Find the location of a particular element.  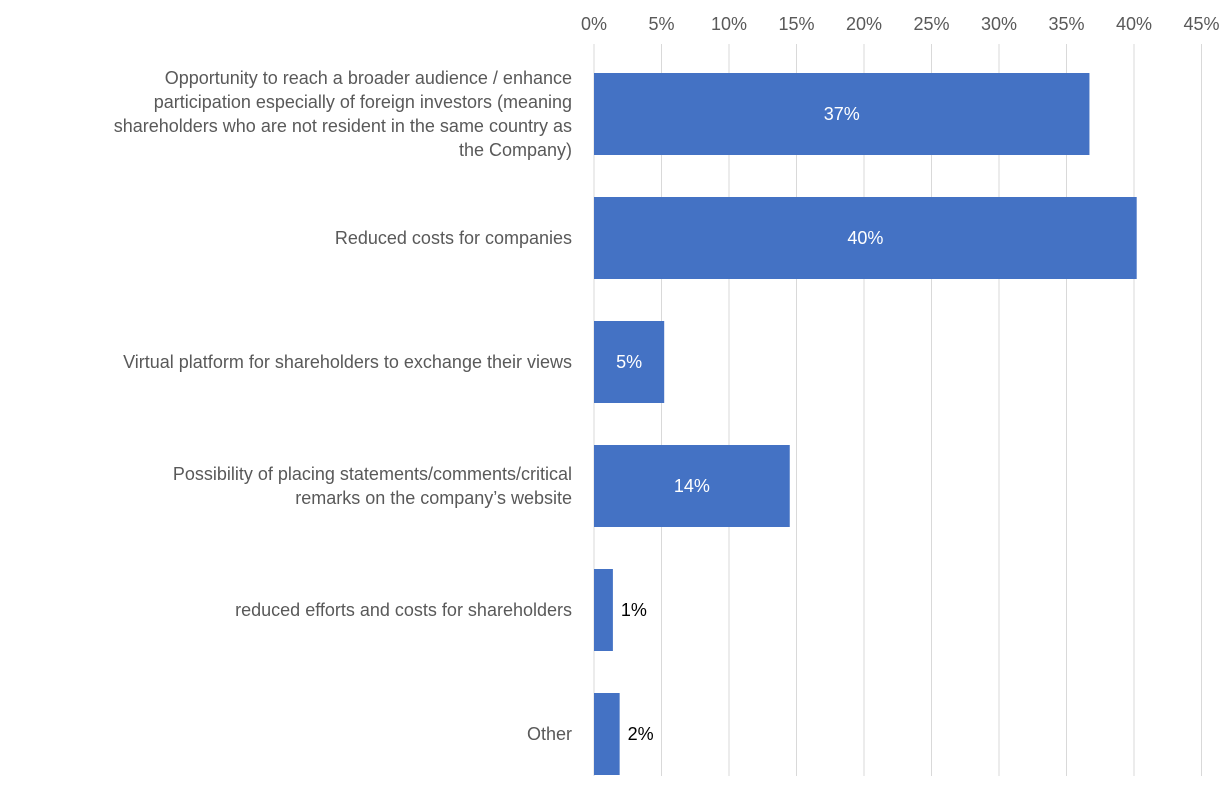

x-tick-label: 40% is located at coordinates (1134, 24).